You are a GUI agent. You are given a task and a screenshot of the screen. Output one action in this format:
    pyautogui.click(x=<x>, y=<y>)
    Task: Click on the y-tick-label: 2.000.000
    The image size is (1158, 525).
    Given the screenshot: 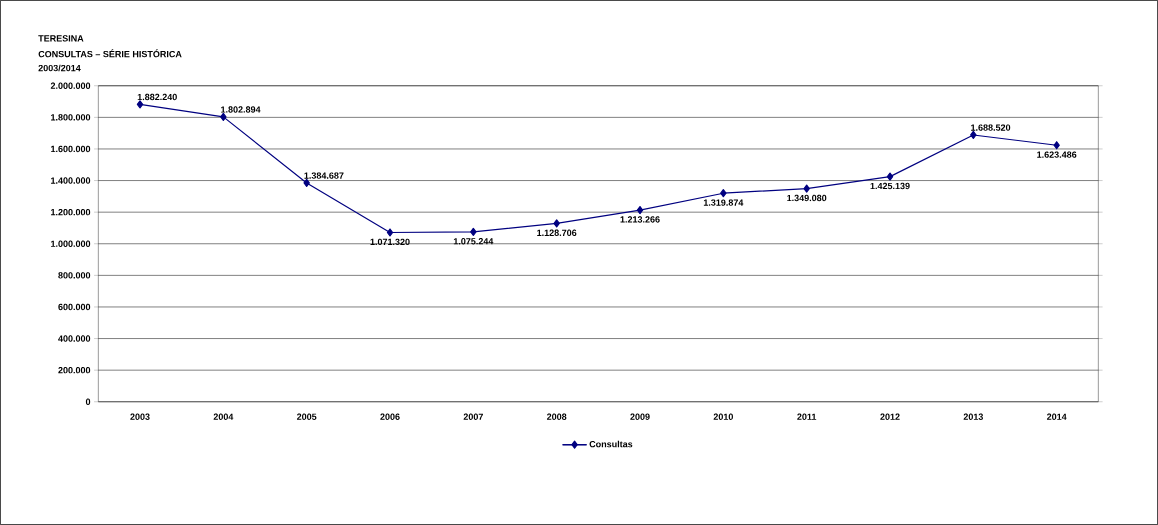 What is the action you would take?
    pyautogui.click(x=70, y=85)
    